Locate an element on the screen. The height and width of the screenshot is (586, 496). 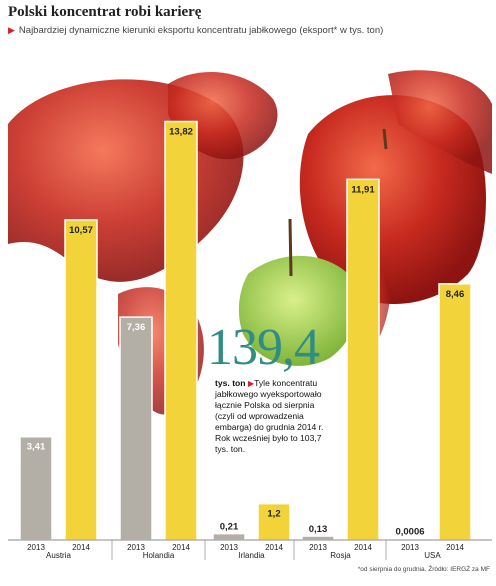
year-label-irlandia-2014: 2014 is located at coordinates (274, 547).